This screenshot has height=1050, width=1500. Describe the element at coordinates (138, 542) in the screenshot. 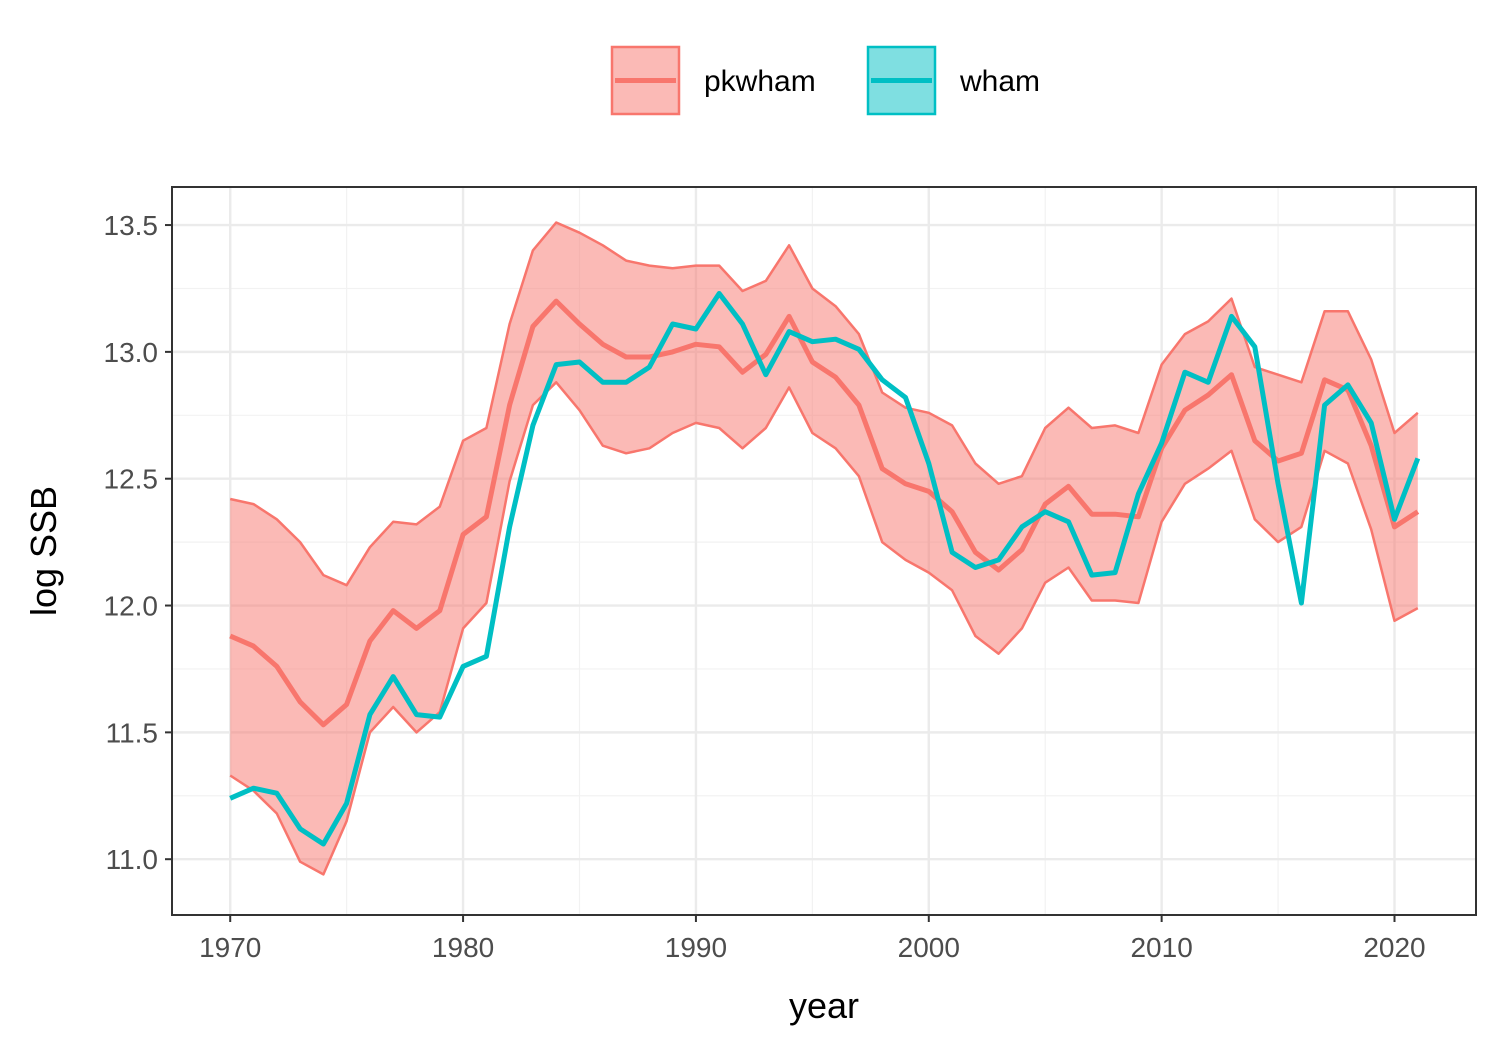

I see `y-axis: 11.0 11.5 12.0 12.5 13.0 13.5` at that location.